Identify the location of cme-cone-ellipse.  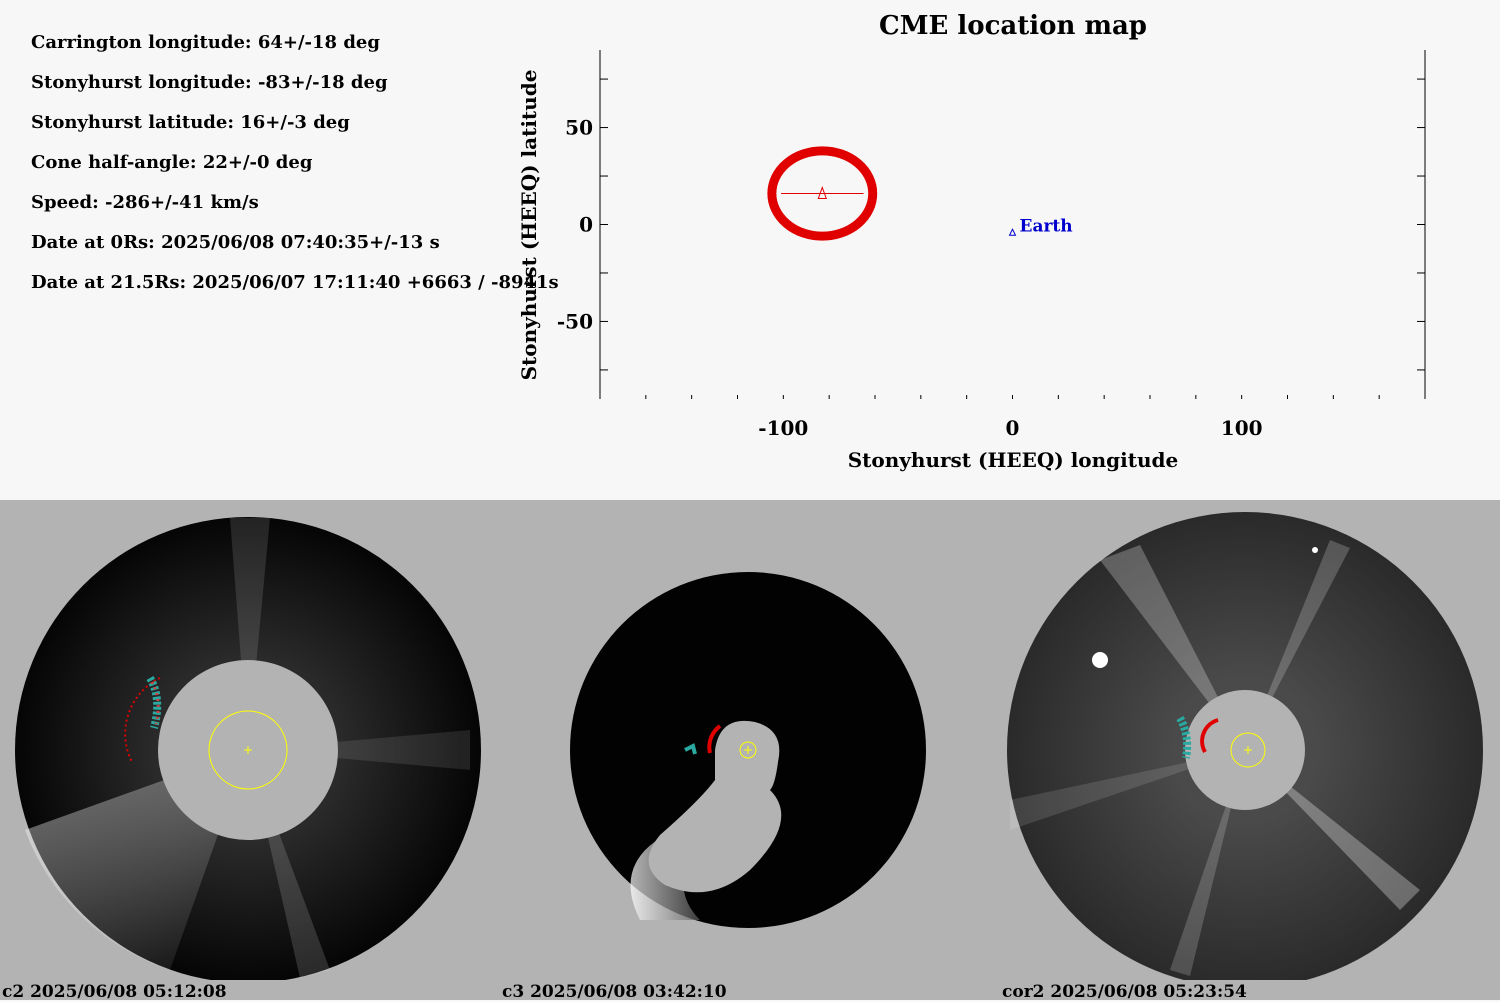
(822, 193).